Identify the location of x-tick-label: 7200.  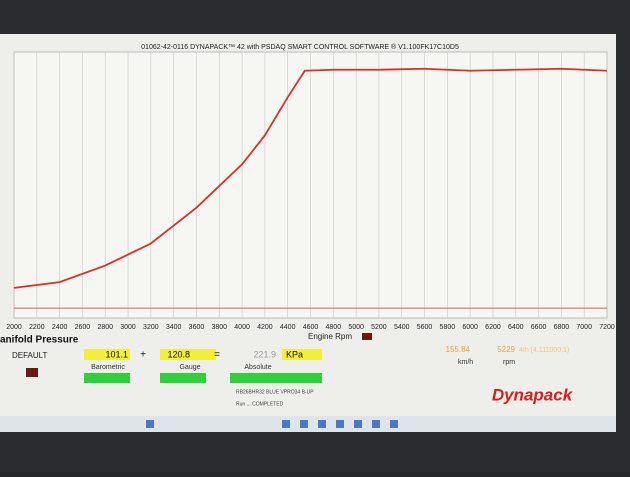
(607, 327).